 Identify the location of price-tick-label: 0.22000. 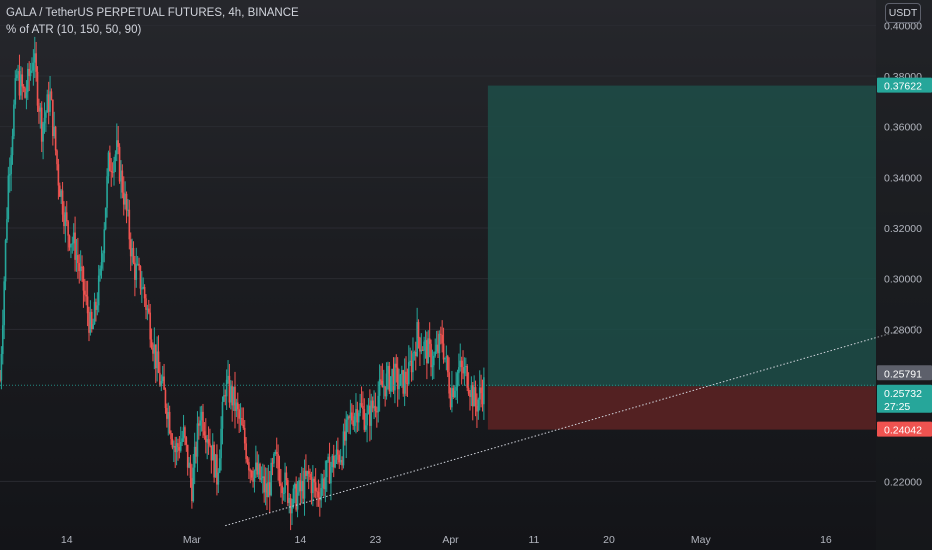
(903, 482).